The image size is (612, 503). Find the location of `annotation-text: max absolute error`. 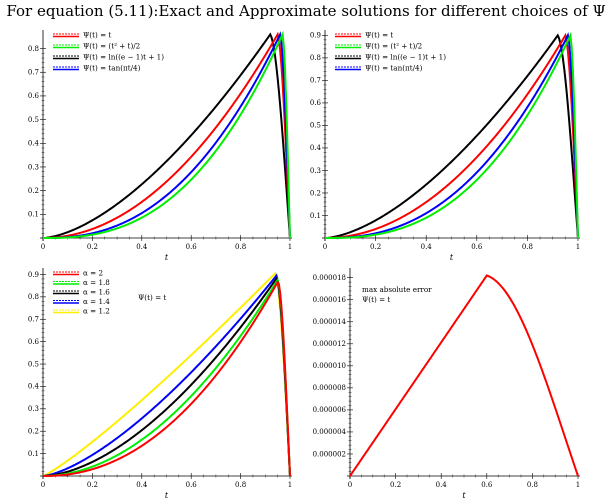

annotation-text: max absolute error is located at coordinates (397, 289).